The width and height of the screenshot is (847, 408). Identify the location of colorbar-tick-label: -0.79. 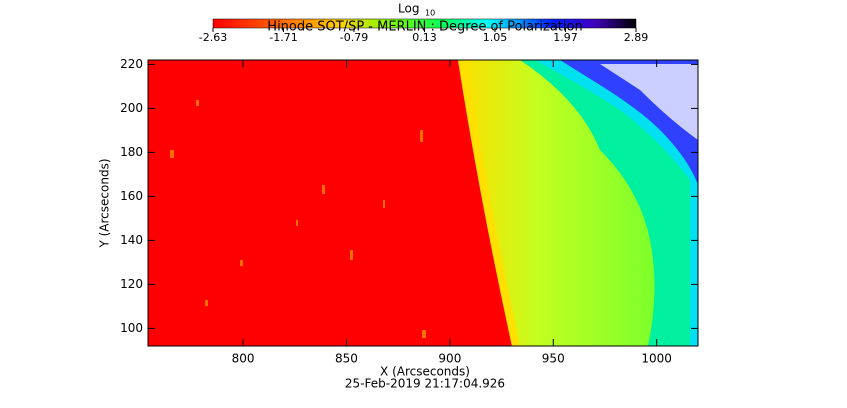
(354, 37).